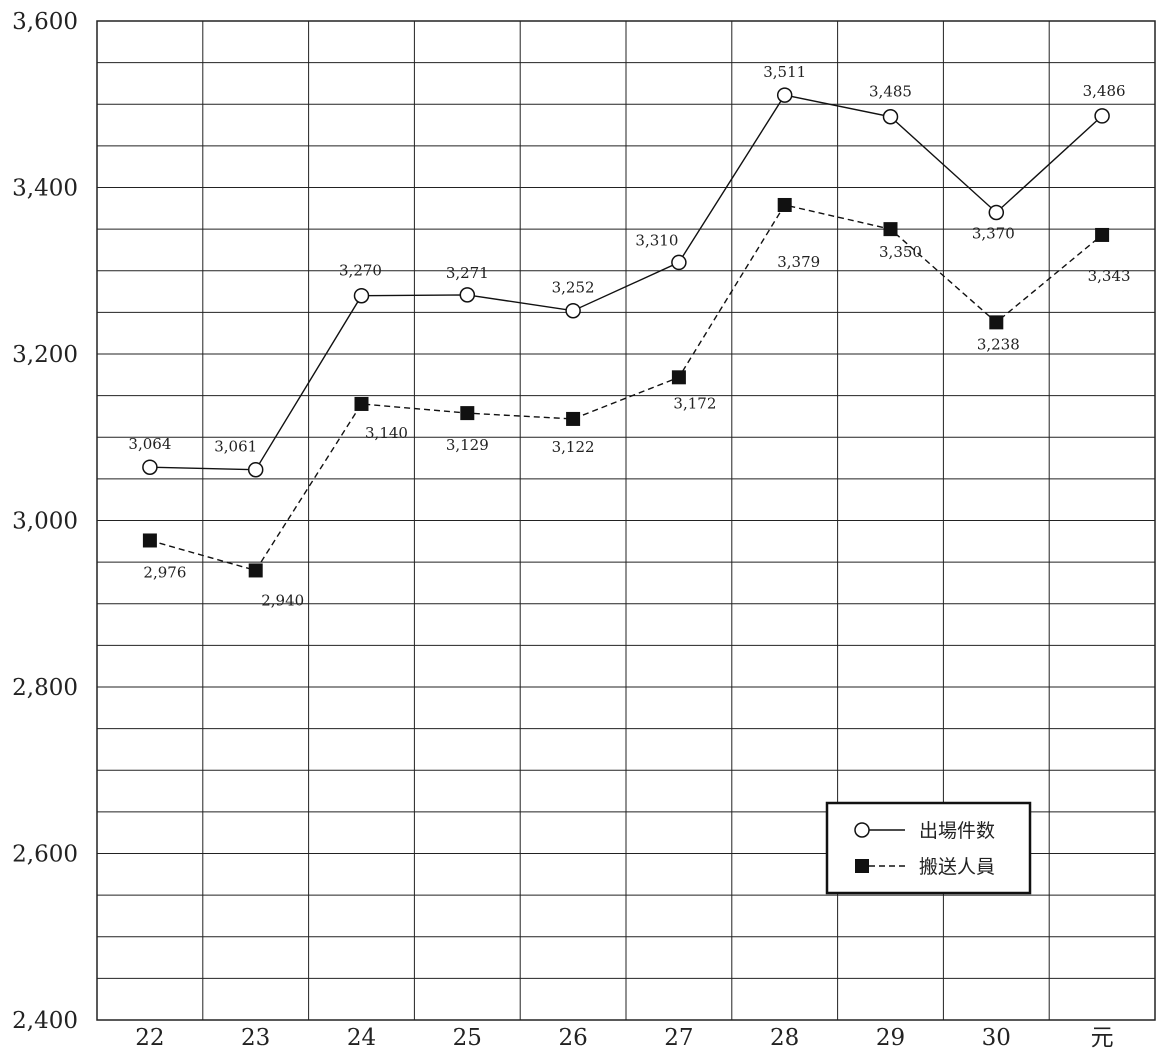 This screenshot has width=1156, height=1048. I want to click on y-tick-label: 3,600, so click(45, 22).